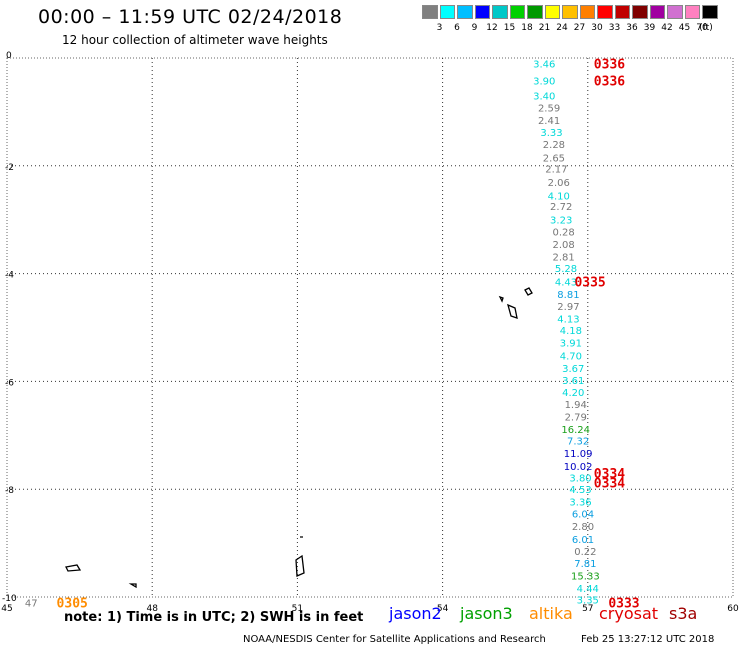  I want to click on longitude-tick-label: 48, so click(152, 609).